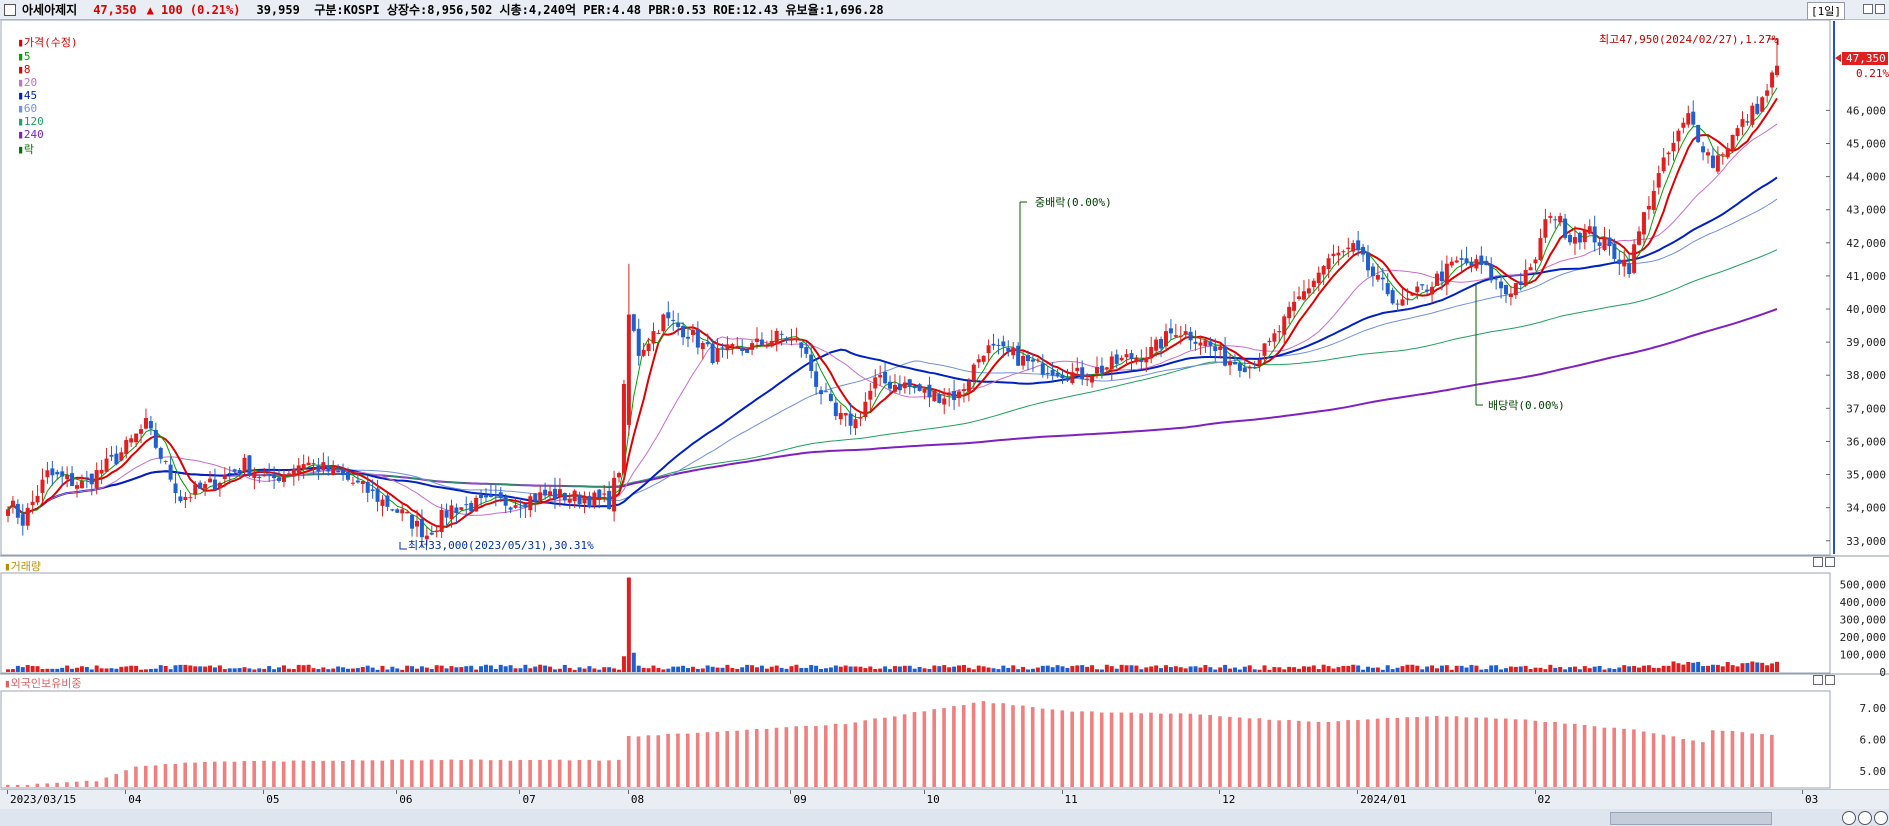  Describe the element at coordinates (1812, 799) in the screenshot. I see `x-tick-label: 03` at that location.